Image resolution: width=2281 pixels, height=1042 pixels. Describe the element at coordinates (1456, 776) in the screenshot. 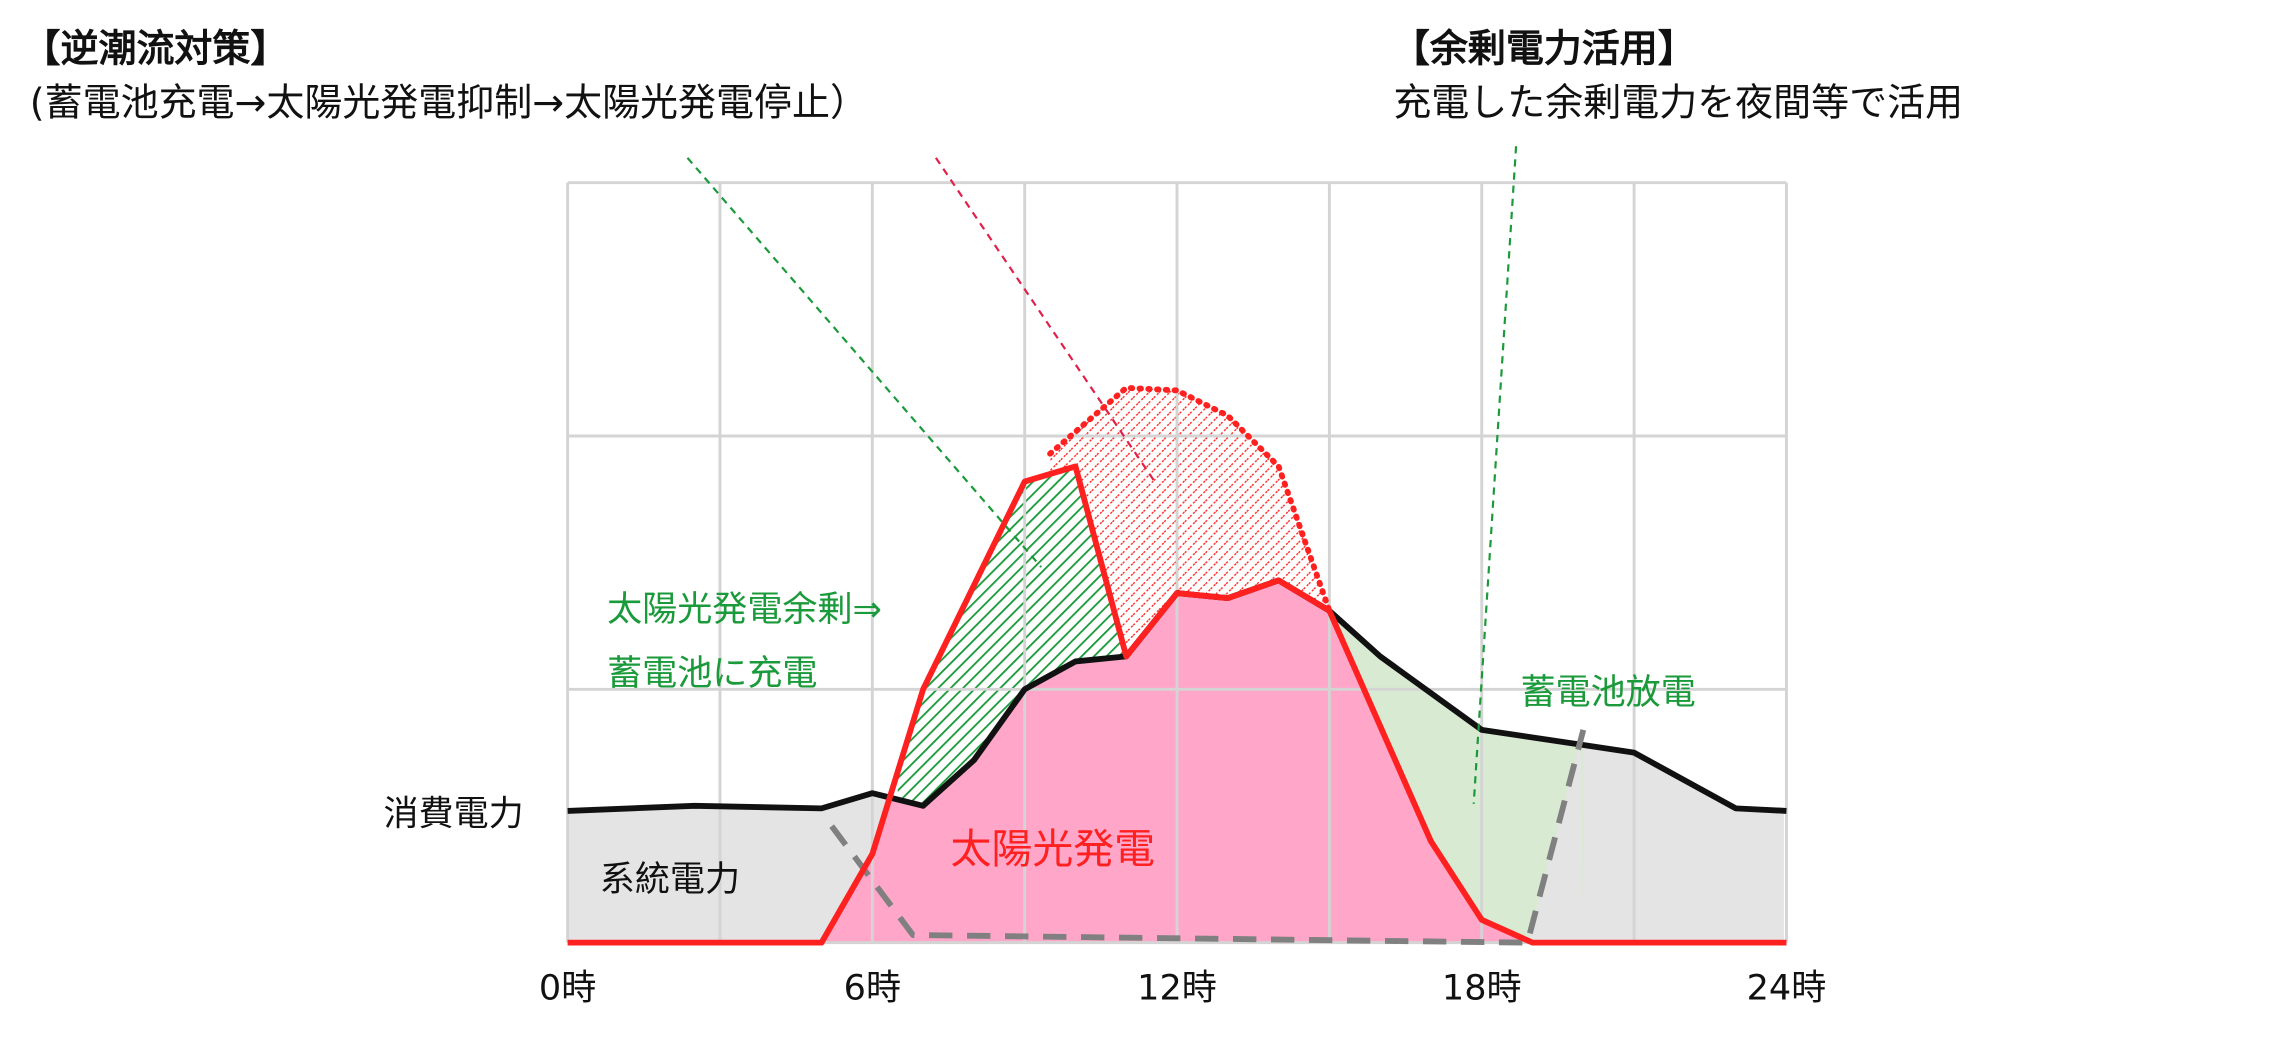

I see `discharge-area` at that location.